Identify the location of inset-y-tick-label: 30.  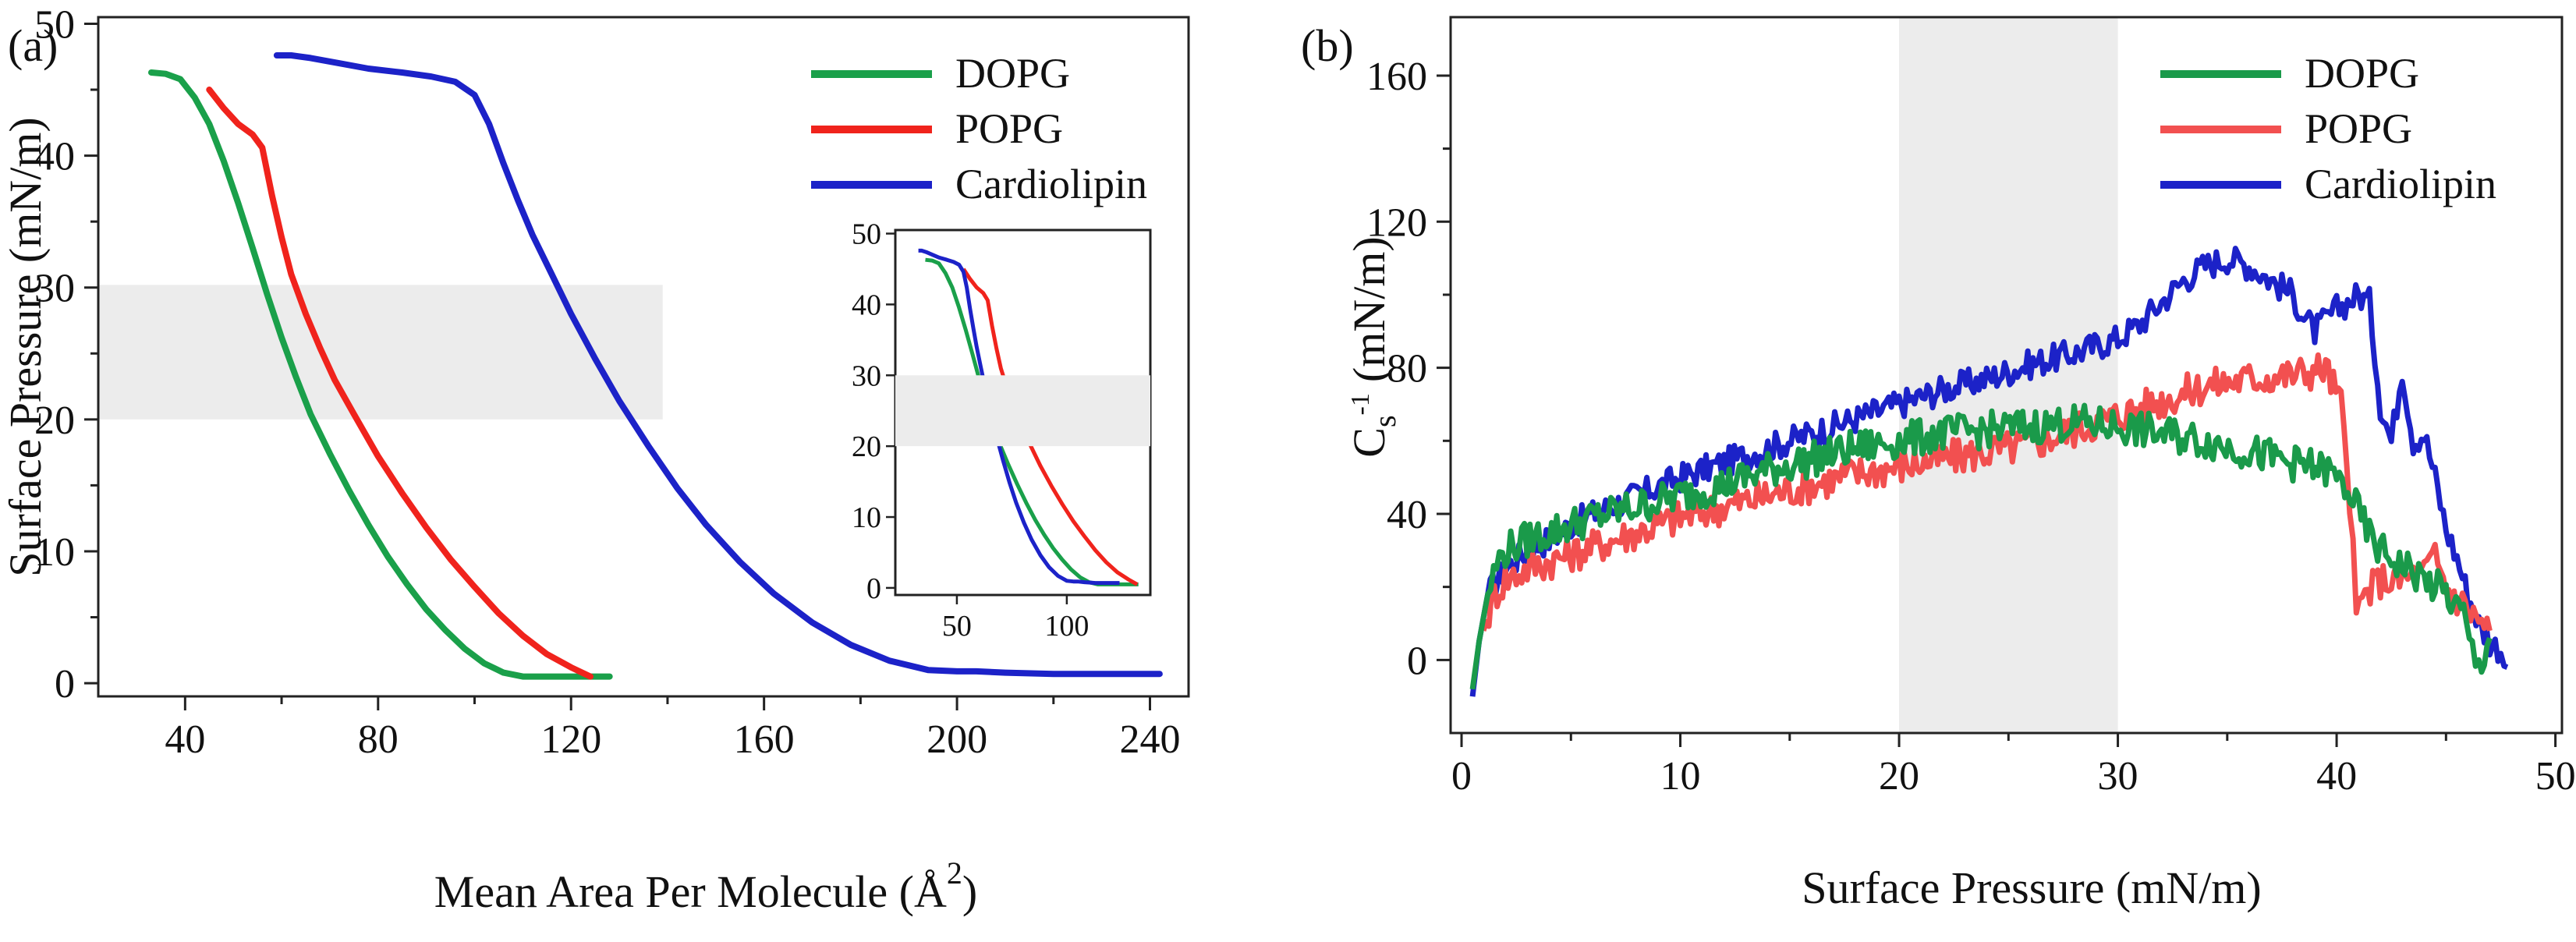
(867, 375).